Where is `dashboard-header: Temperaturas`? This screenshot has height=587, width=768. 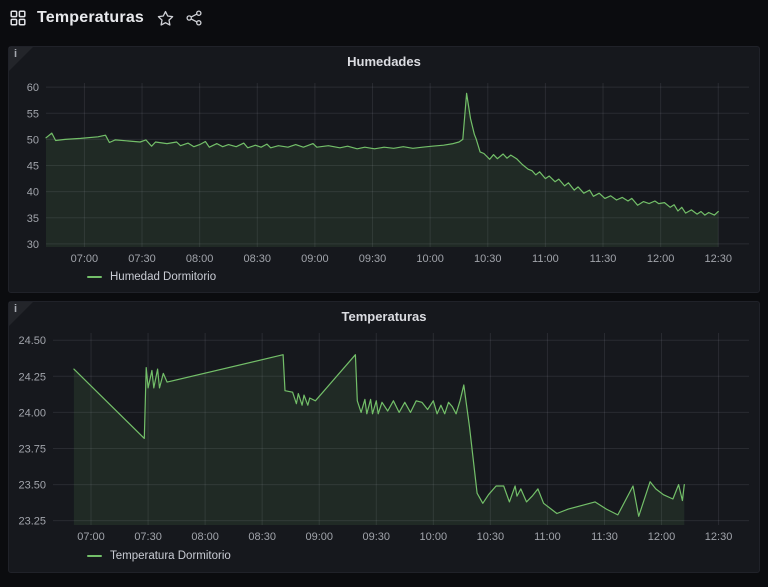 dashboard-header: Temperaturas is located at coordinates (384, 18).